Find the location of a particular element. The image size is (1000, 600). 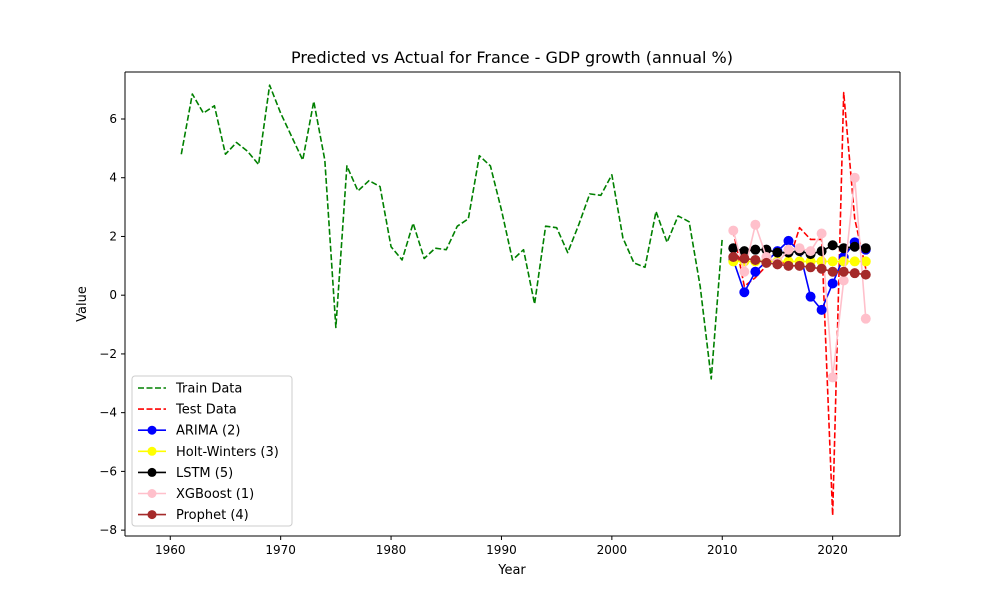

legend-label: Holt-Winters (3) is located at coordinates (227, 452).